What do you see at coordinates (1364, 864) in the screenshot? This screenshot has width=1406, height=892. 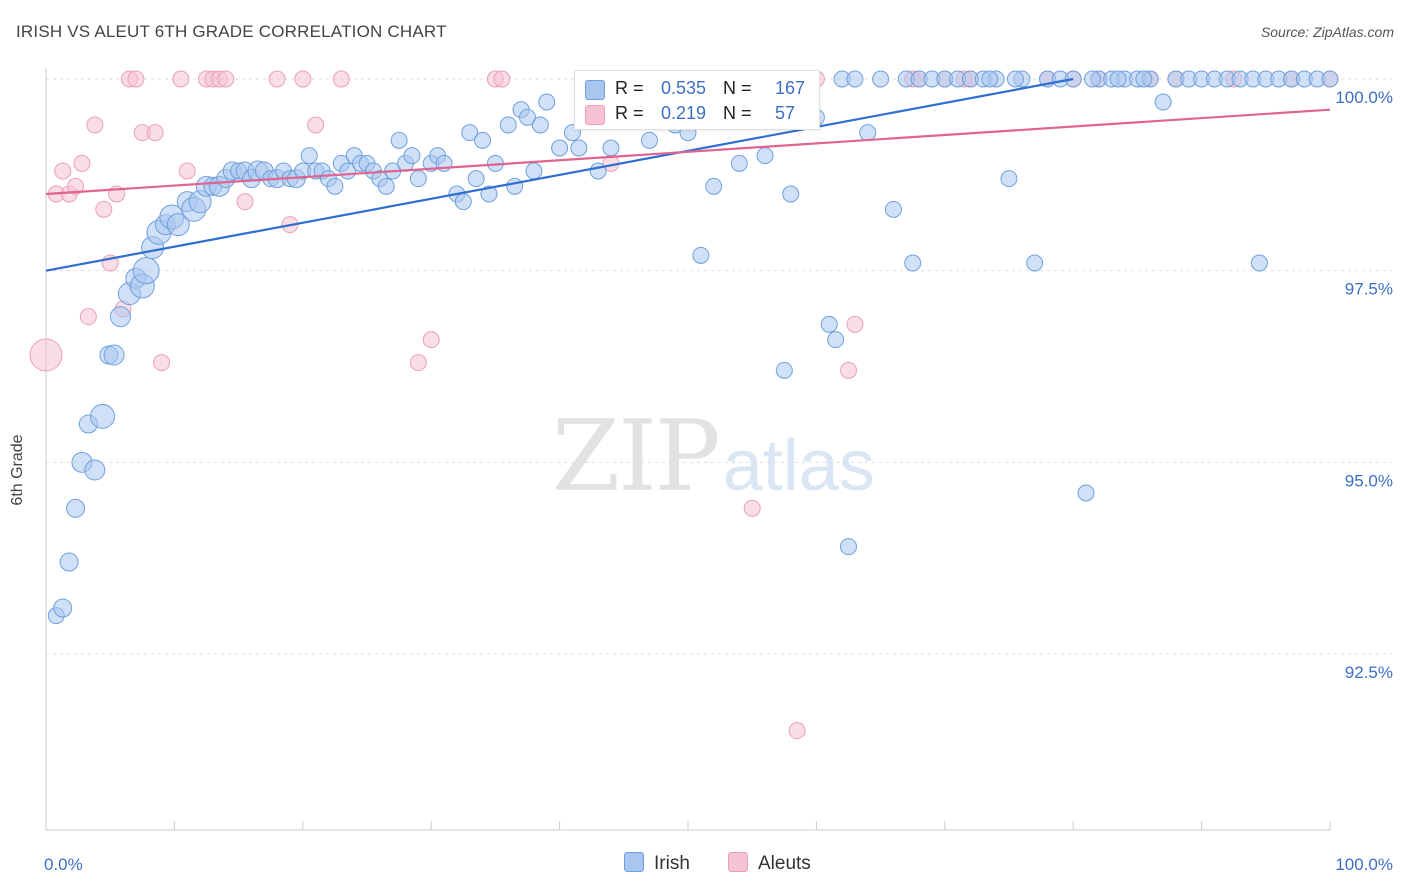 I see `x-tick-label: 100.0%` at bounding box center [1364, 864].